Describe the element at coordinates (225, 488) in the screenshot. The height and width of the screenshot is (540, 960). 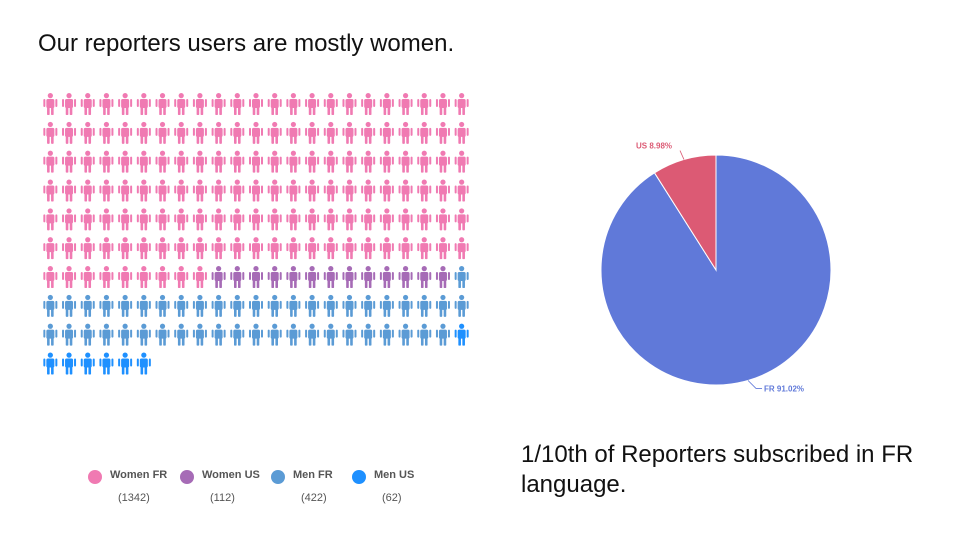
I see `legend-item-women-us: Women US (112)` at that location.